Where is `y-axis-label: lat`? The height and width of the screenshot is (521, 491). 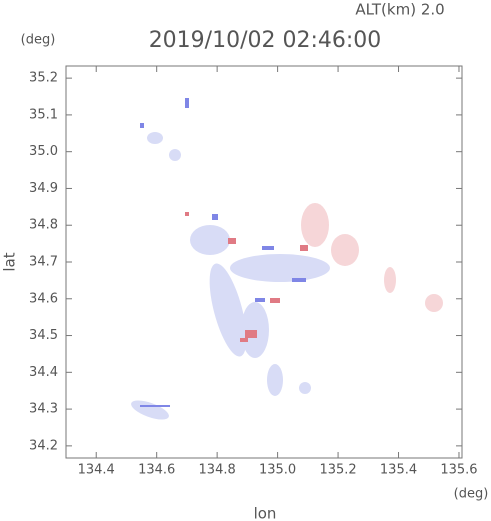
y-axis-label: lat is located at coordinates (10, 261).